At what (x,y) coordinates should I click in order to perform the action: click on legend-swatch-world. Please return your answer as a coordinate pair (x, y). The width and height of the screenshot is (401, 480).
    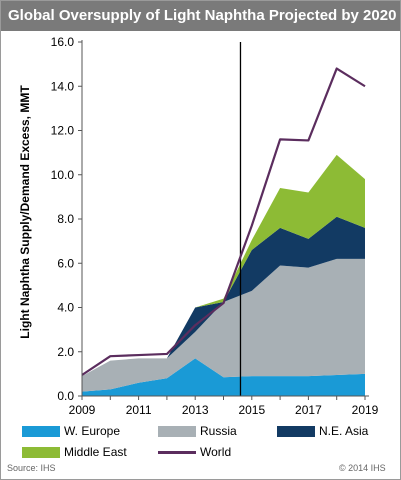
    Looking at the image, I should click on (177, 452).